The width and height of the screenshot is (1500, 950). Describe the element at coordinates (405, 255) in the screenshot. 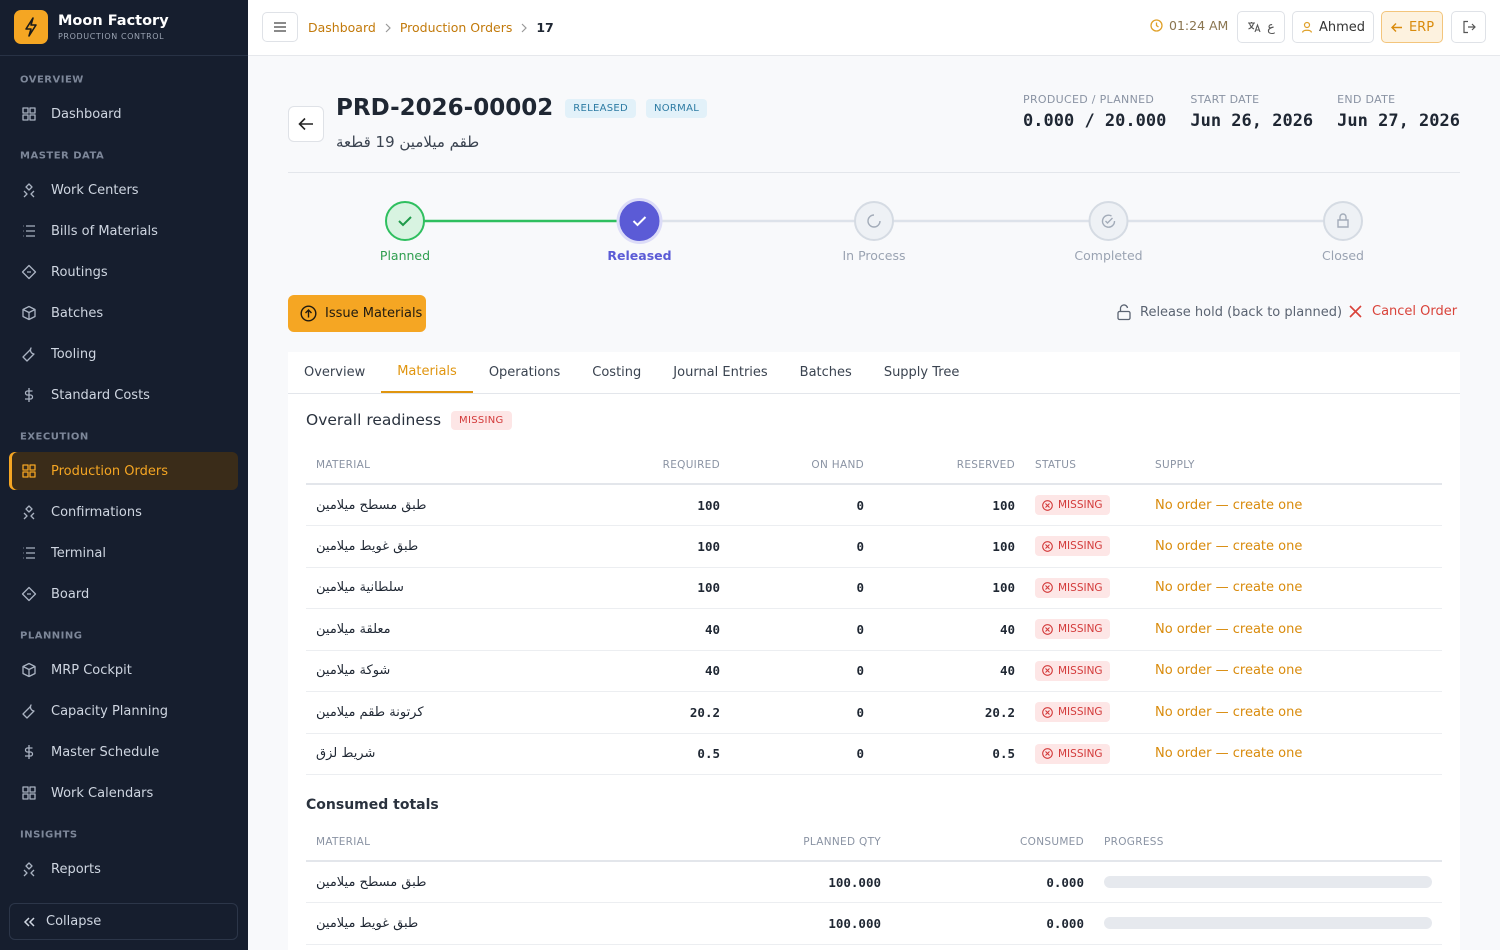

I see `step-label: Planned` at that location.